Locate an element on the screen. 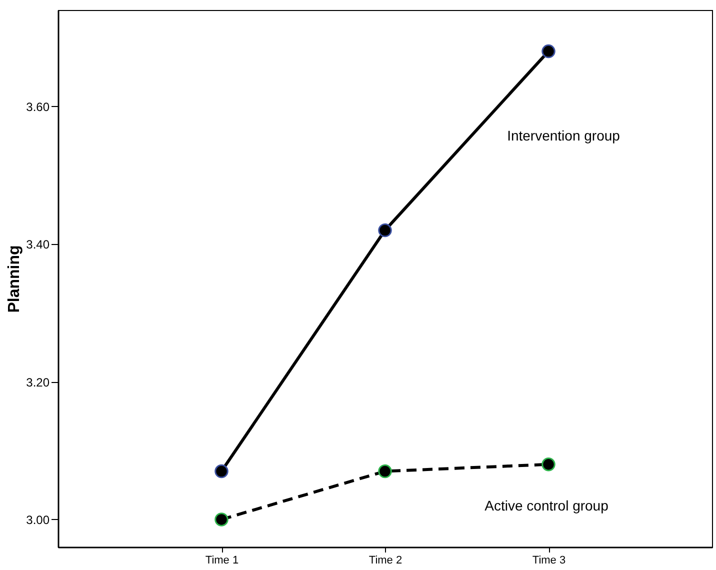 This screenshot has height=570, width=716. x-tick-label: Time 1 is located at coordinates (222, 560).